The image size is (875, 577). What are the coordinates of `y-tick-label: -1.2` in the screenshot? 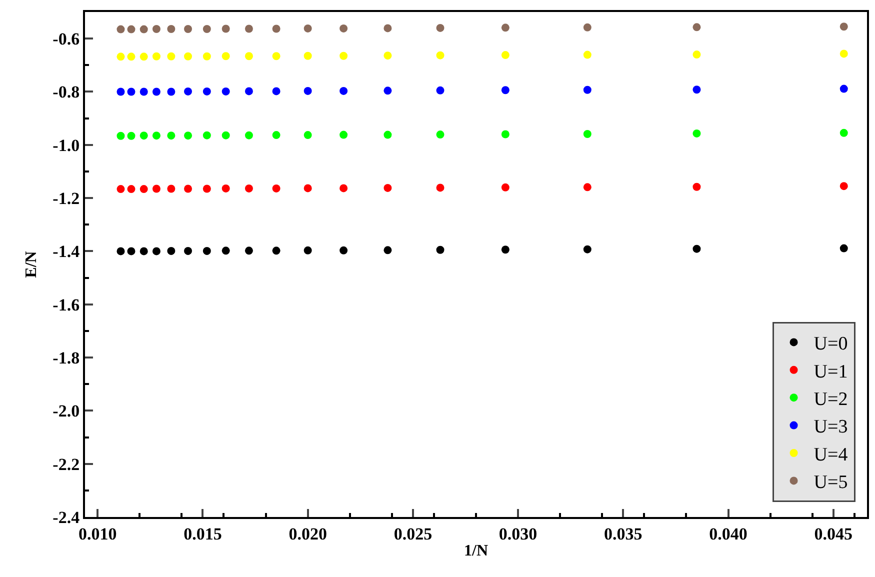 It's located at (66, 198).